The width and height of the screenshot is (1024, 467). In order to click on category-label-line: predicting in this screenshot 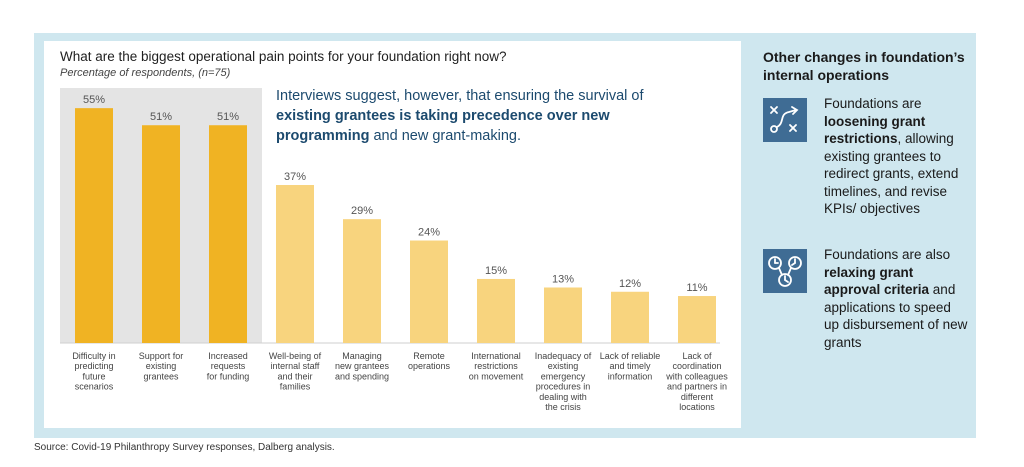, I will do `click(93, 366)`.